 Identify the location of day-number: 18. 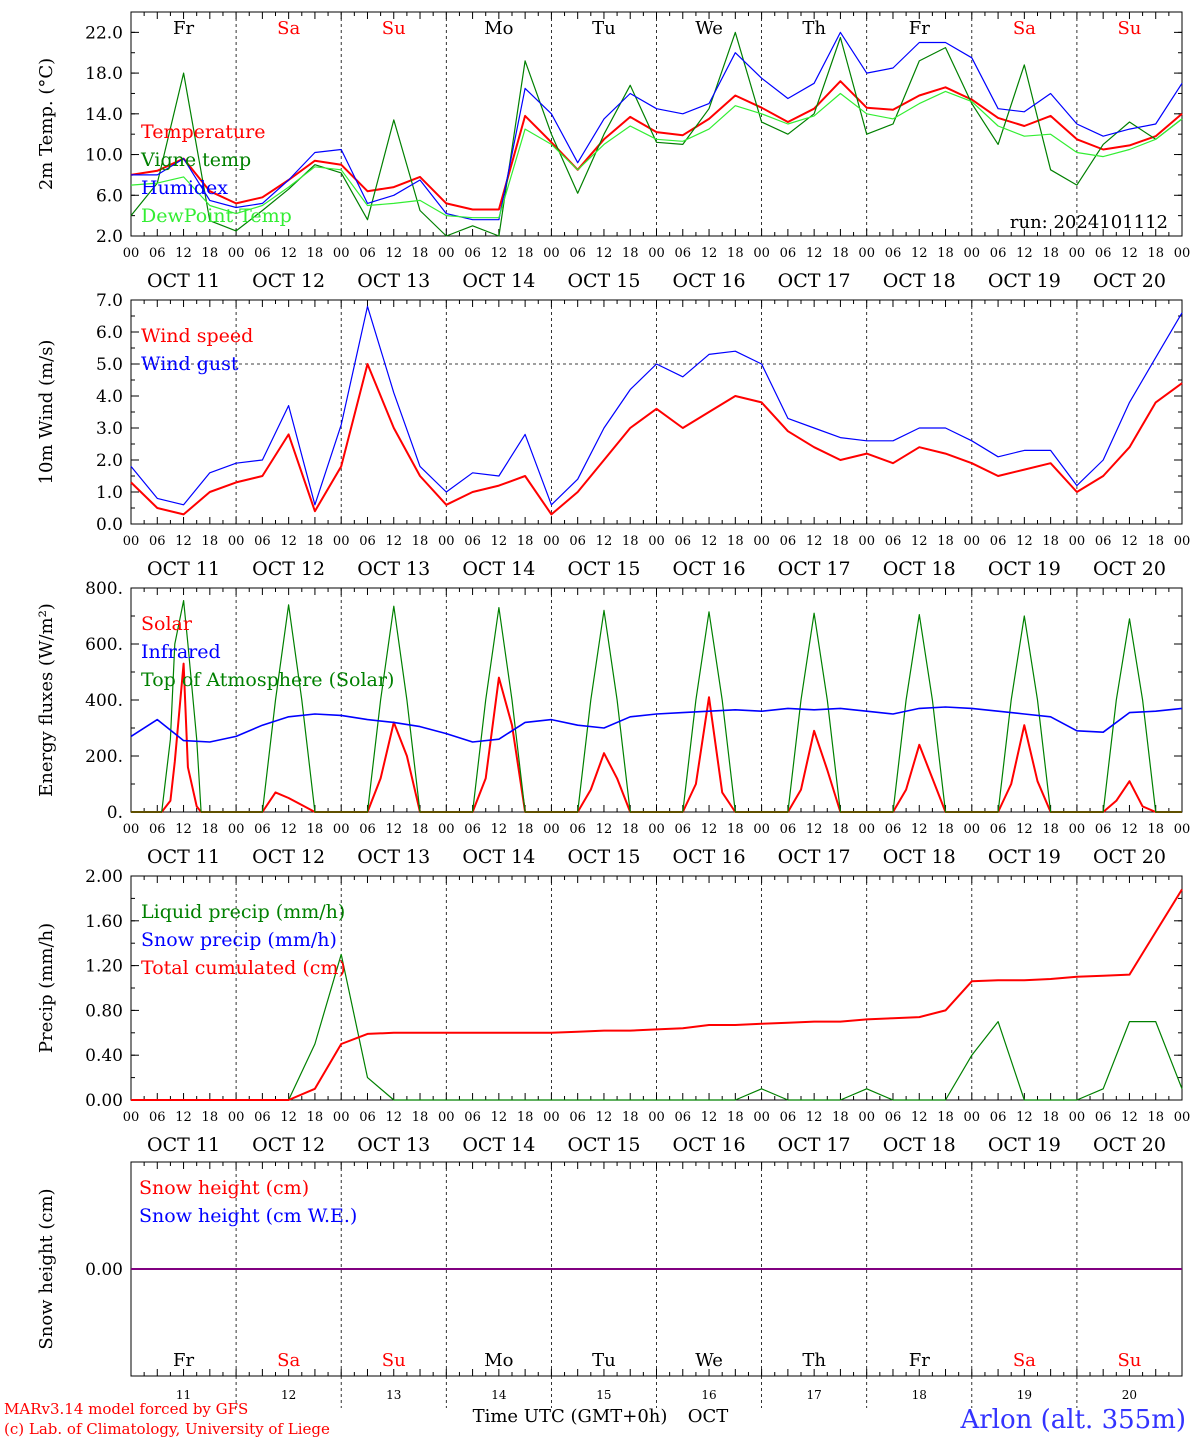
(919, 1395).